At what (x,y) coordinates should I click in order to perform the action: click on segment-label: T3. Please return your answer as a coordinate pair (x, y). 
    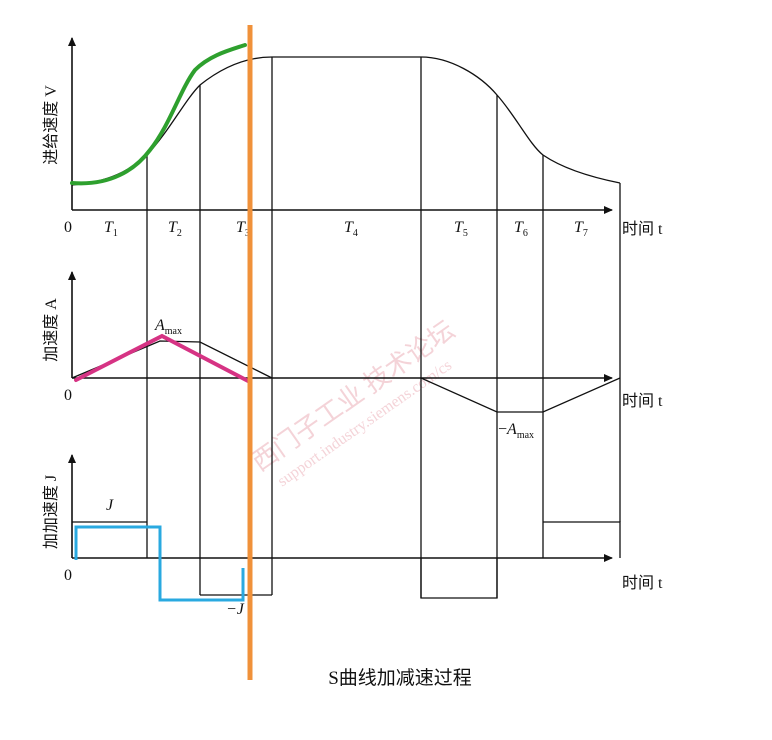
    Looking at the image, I should click on (243, 229).